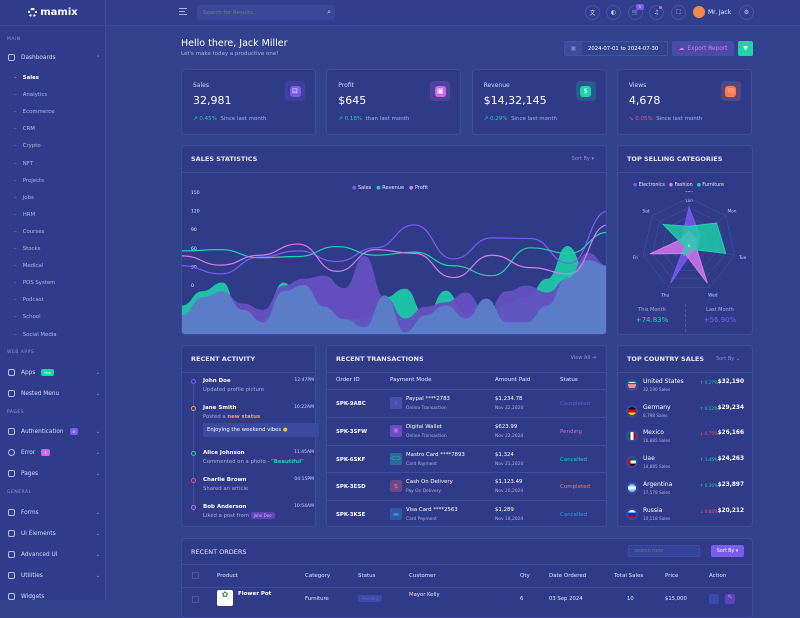 The width and height of the screenshot is (800, 618). Describe the element at coordinates (521, 119) in the screenshot. I see `stat-change: ↗ 0.29% Since last month` at that location.